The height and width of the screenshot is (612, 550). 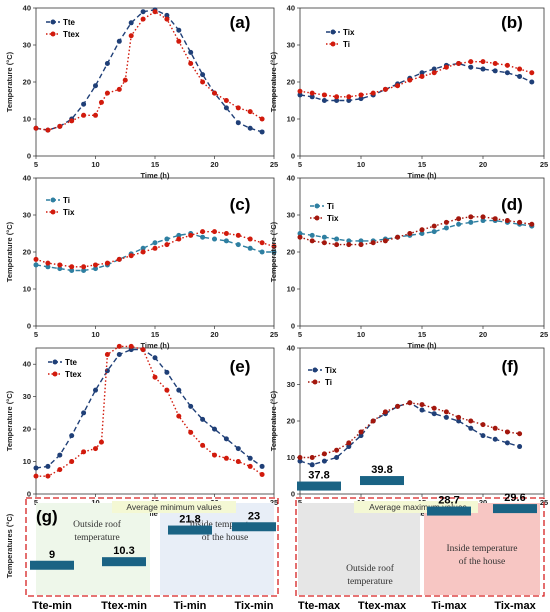 I want to click on x-tick-label: 25, so click(x=274, y=334).